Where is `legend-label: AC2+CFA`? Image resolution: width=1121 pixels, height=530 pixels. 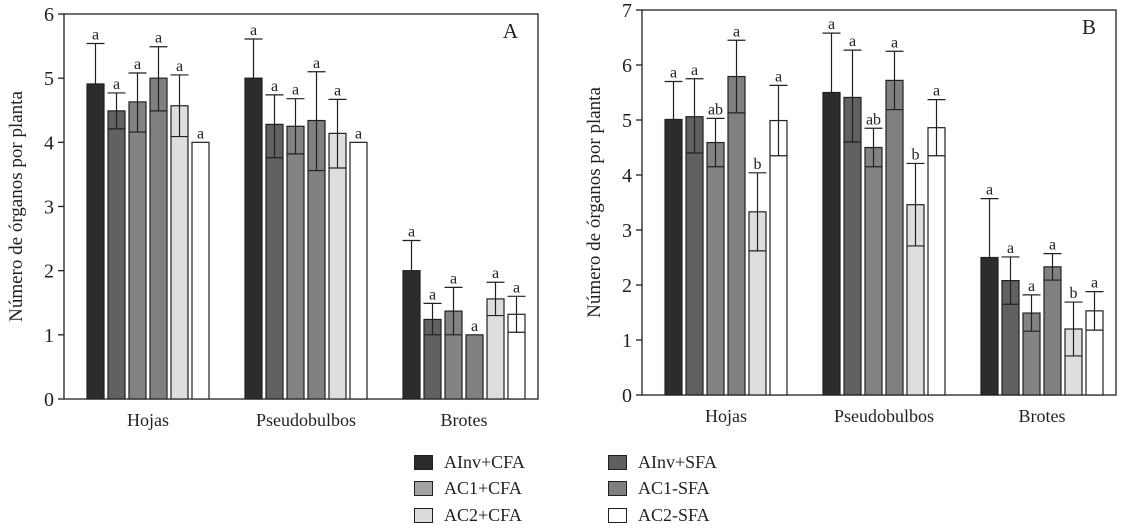 legend-label: AC2+CFA is located at coordinates (483, 514).